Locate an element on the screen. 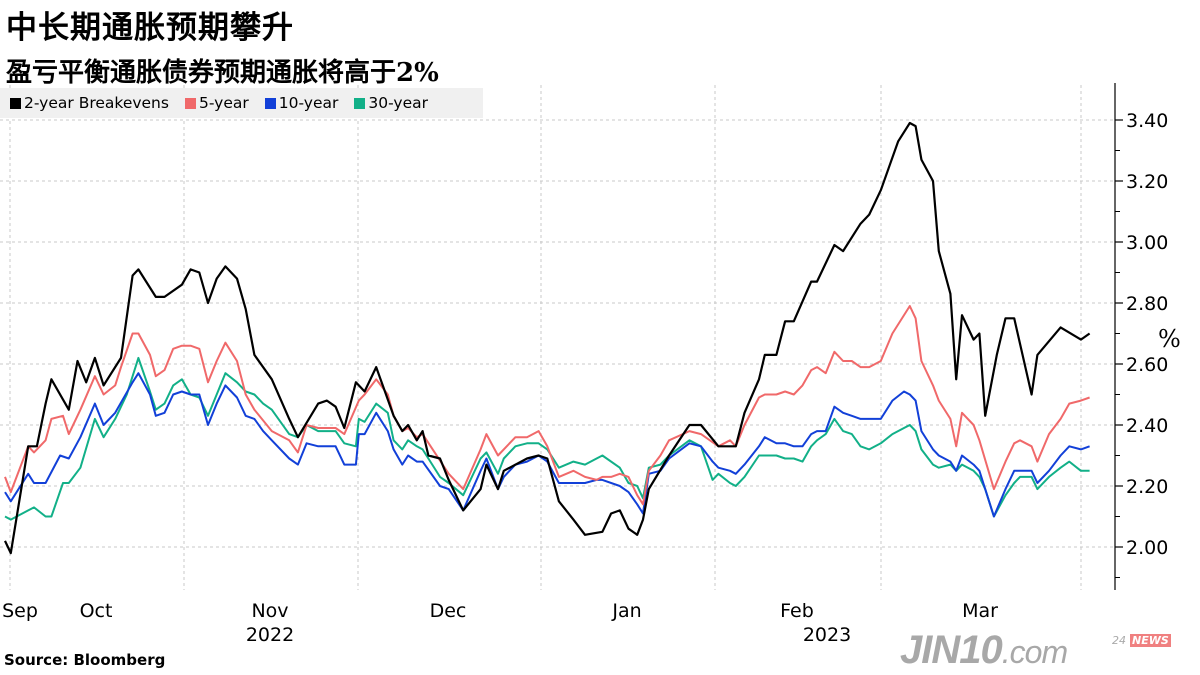  y-tick-label: 3.00 is located at coordinates (1147, 243).